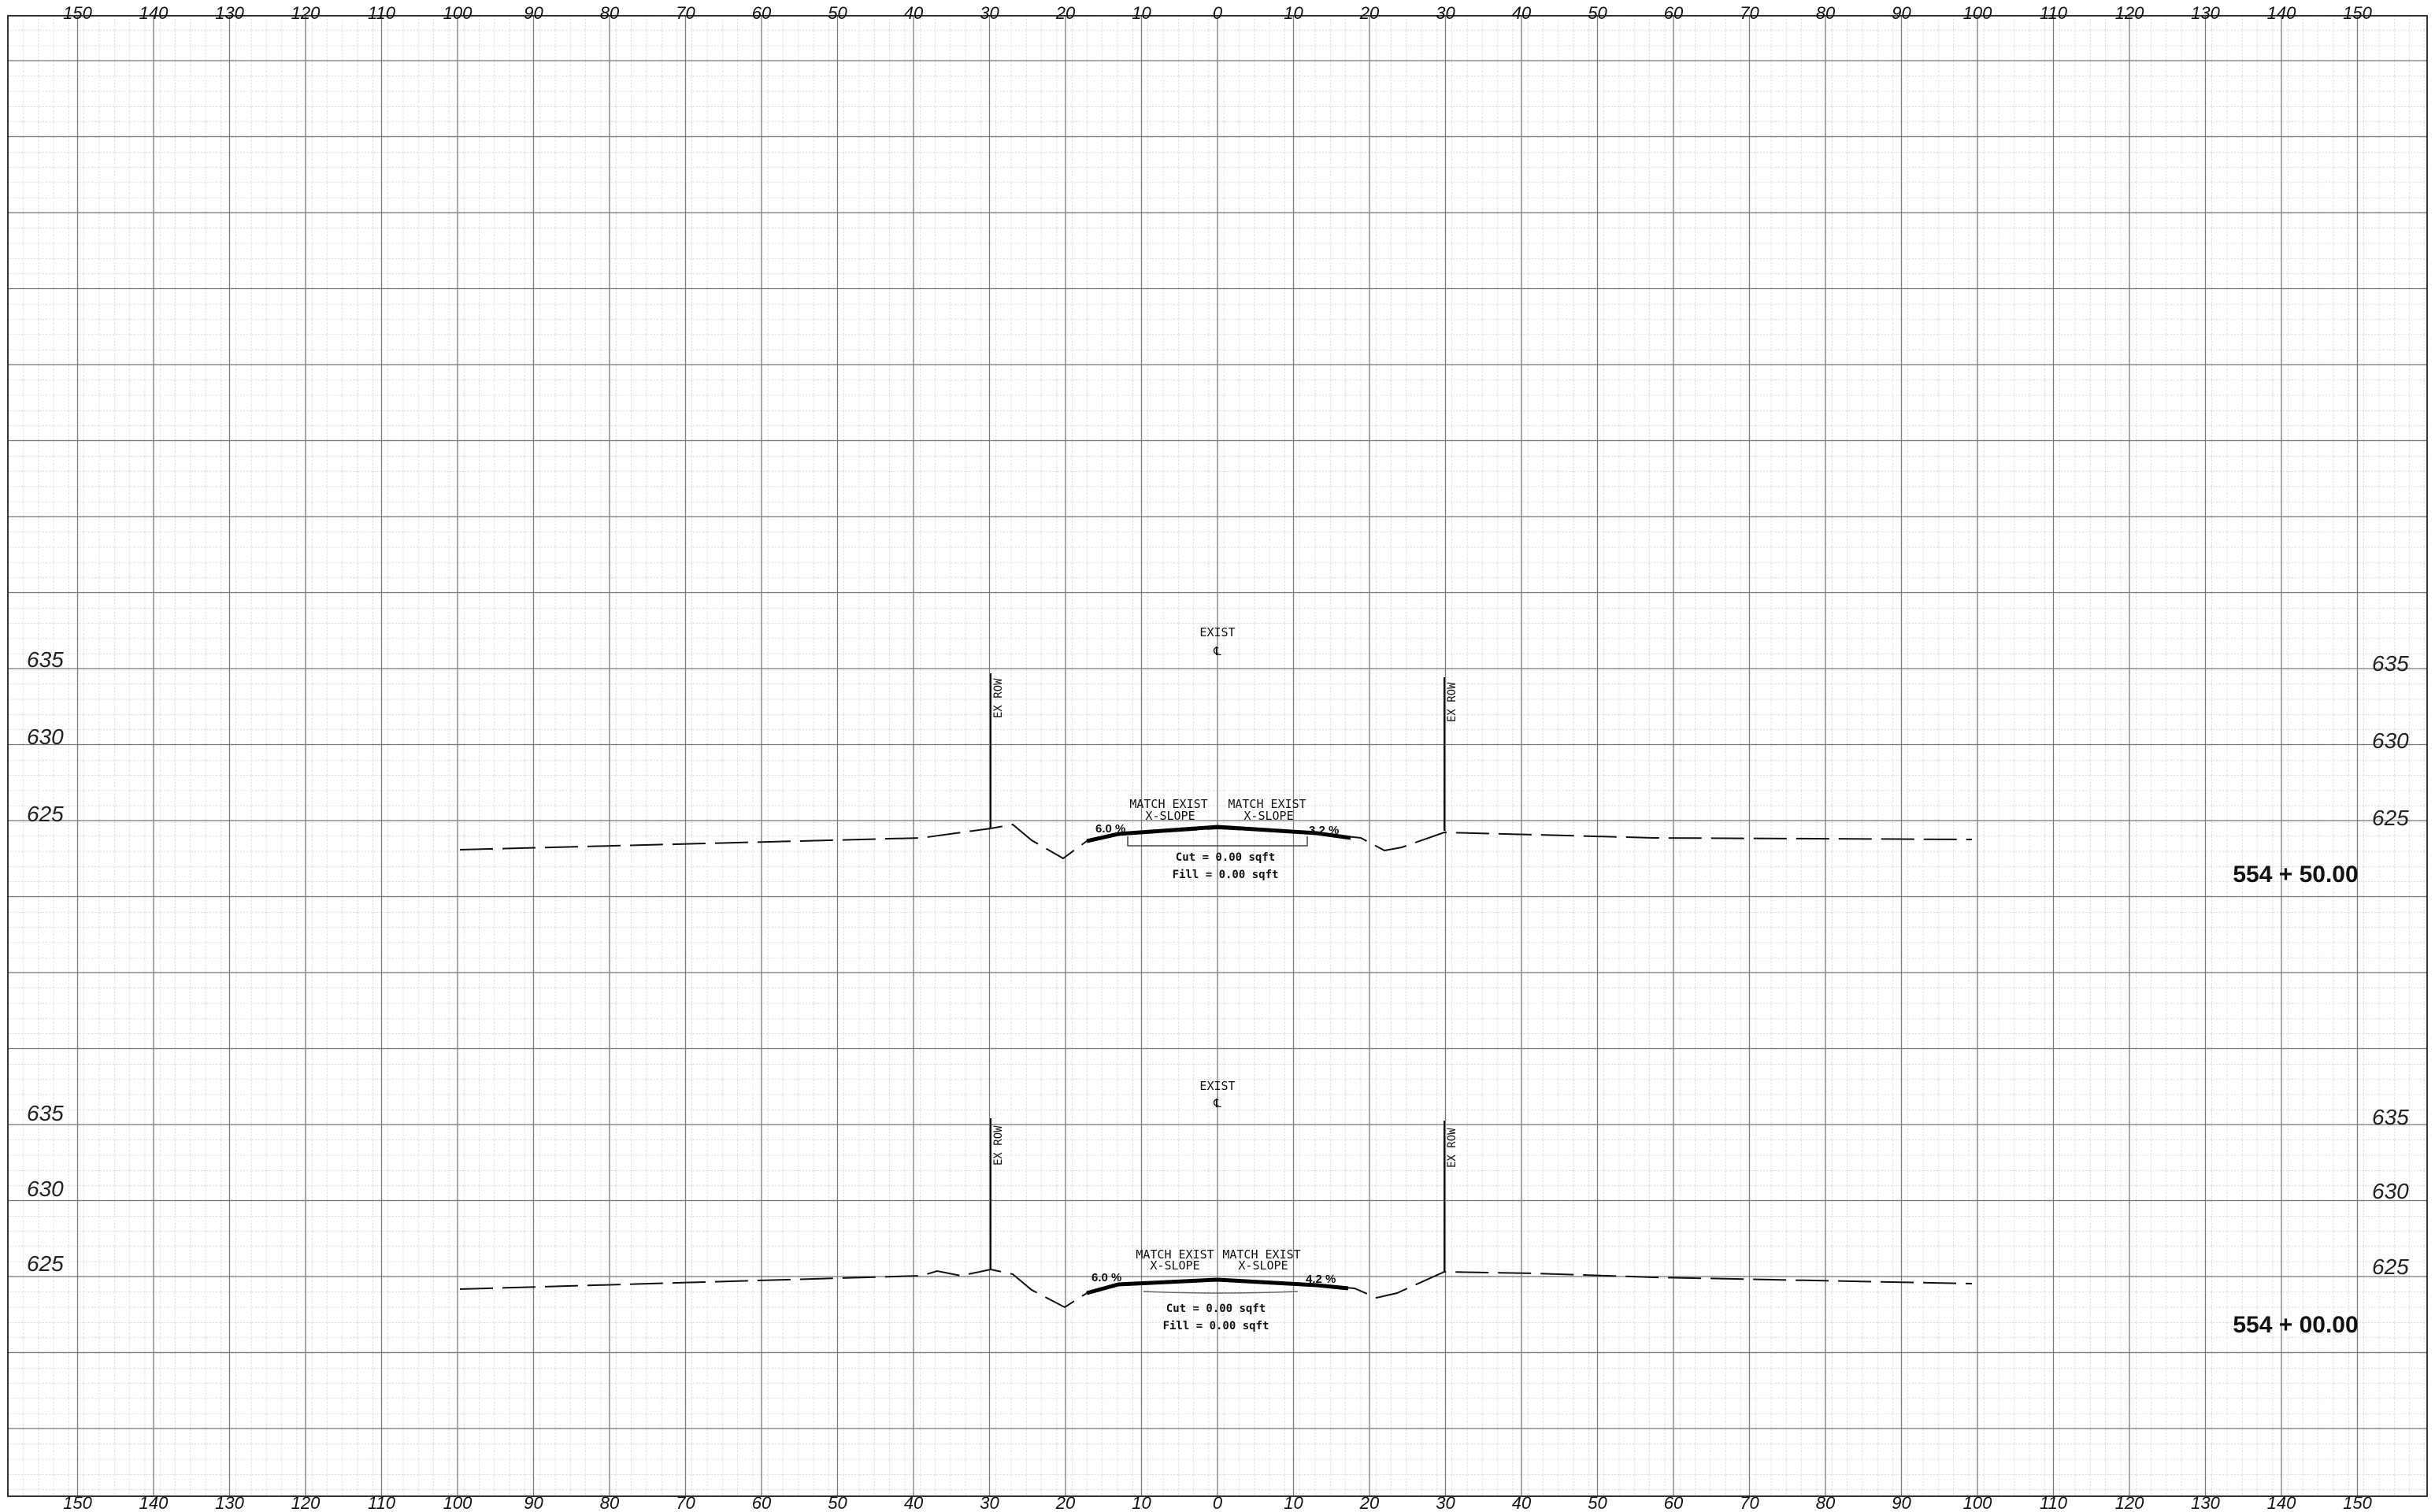 This screenshot has width=2435, height=1512. Describe the element at coordinates (1321, 1279) in the screenshot. I see `right-slope-label: 4.2 %` at that location.